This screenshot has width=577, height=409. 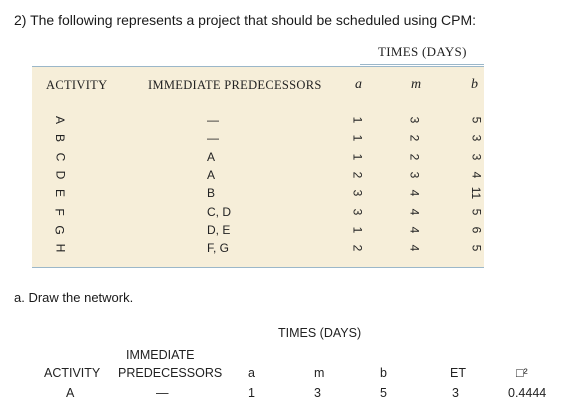 I want to click on table1-cell-activity: B, so click(x=60, y=138).